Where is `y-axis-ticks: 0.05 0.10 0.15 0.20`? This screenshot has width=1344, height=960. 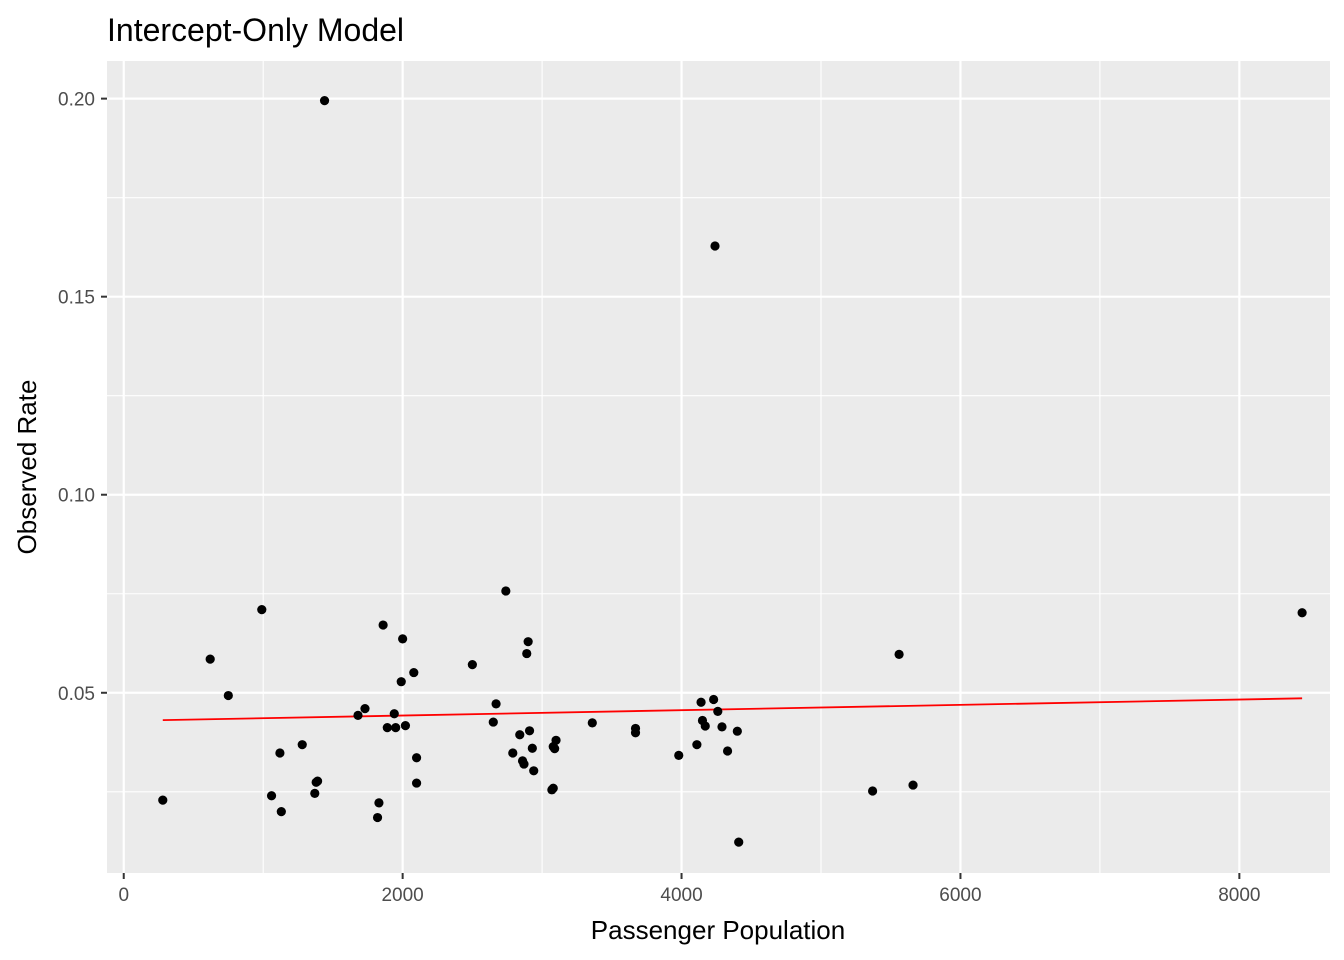 y-axis-ticks: 0.05 0.10 0.15 0.20 is located at coordinates (82, 397).